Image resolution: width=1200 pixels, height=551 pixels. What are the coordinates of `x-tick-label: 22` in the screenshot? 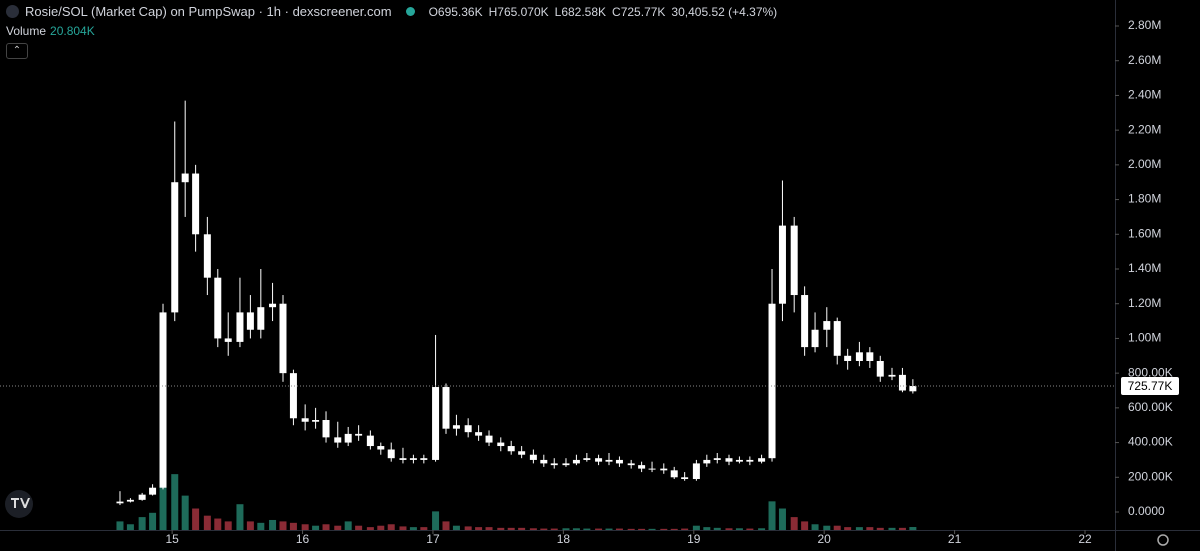 It's located at (1085, 539).